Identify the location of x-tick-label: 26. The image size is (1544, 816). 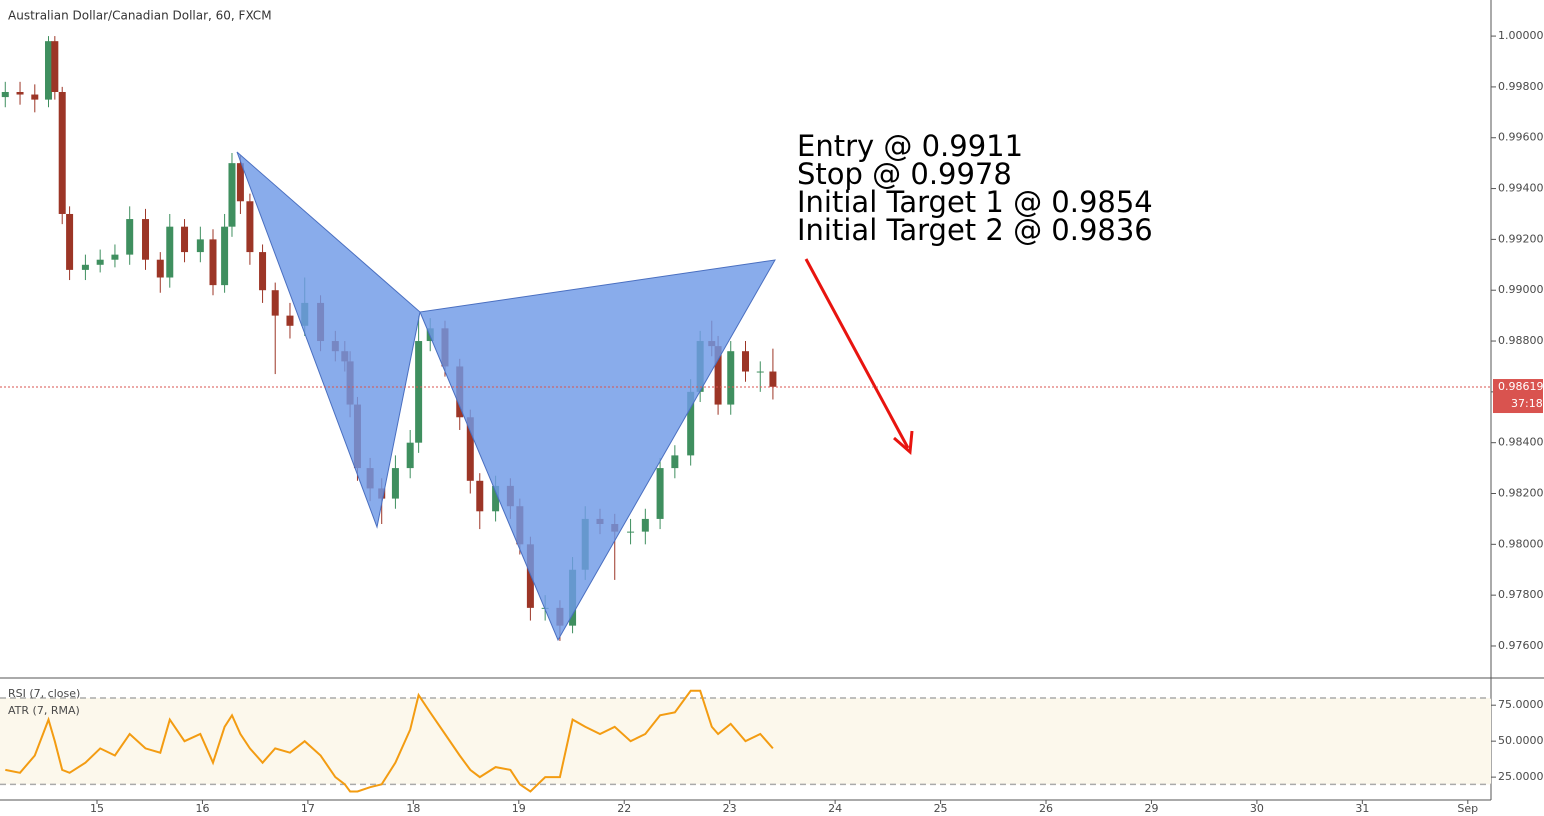
(1046, 808).